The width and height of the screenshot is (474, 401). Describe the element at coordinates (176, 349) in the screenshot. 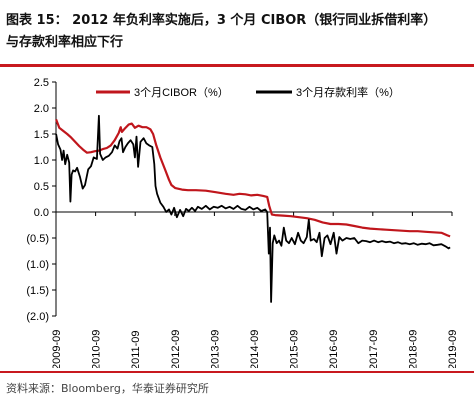

I see `x-tick-label: 2012-09` at that location.